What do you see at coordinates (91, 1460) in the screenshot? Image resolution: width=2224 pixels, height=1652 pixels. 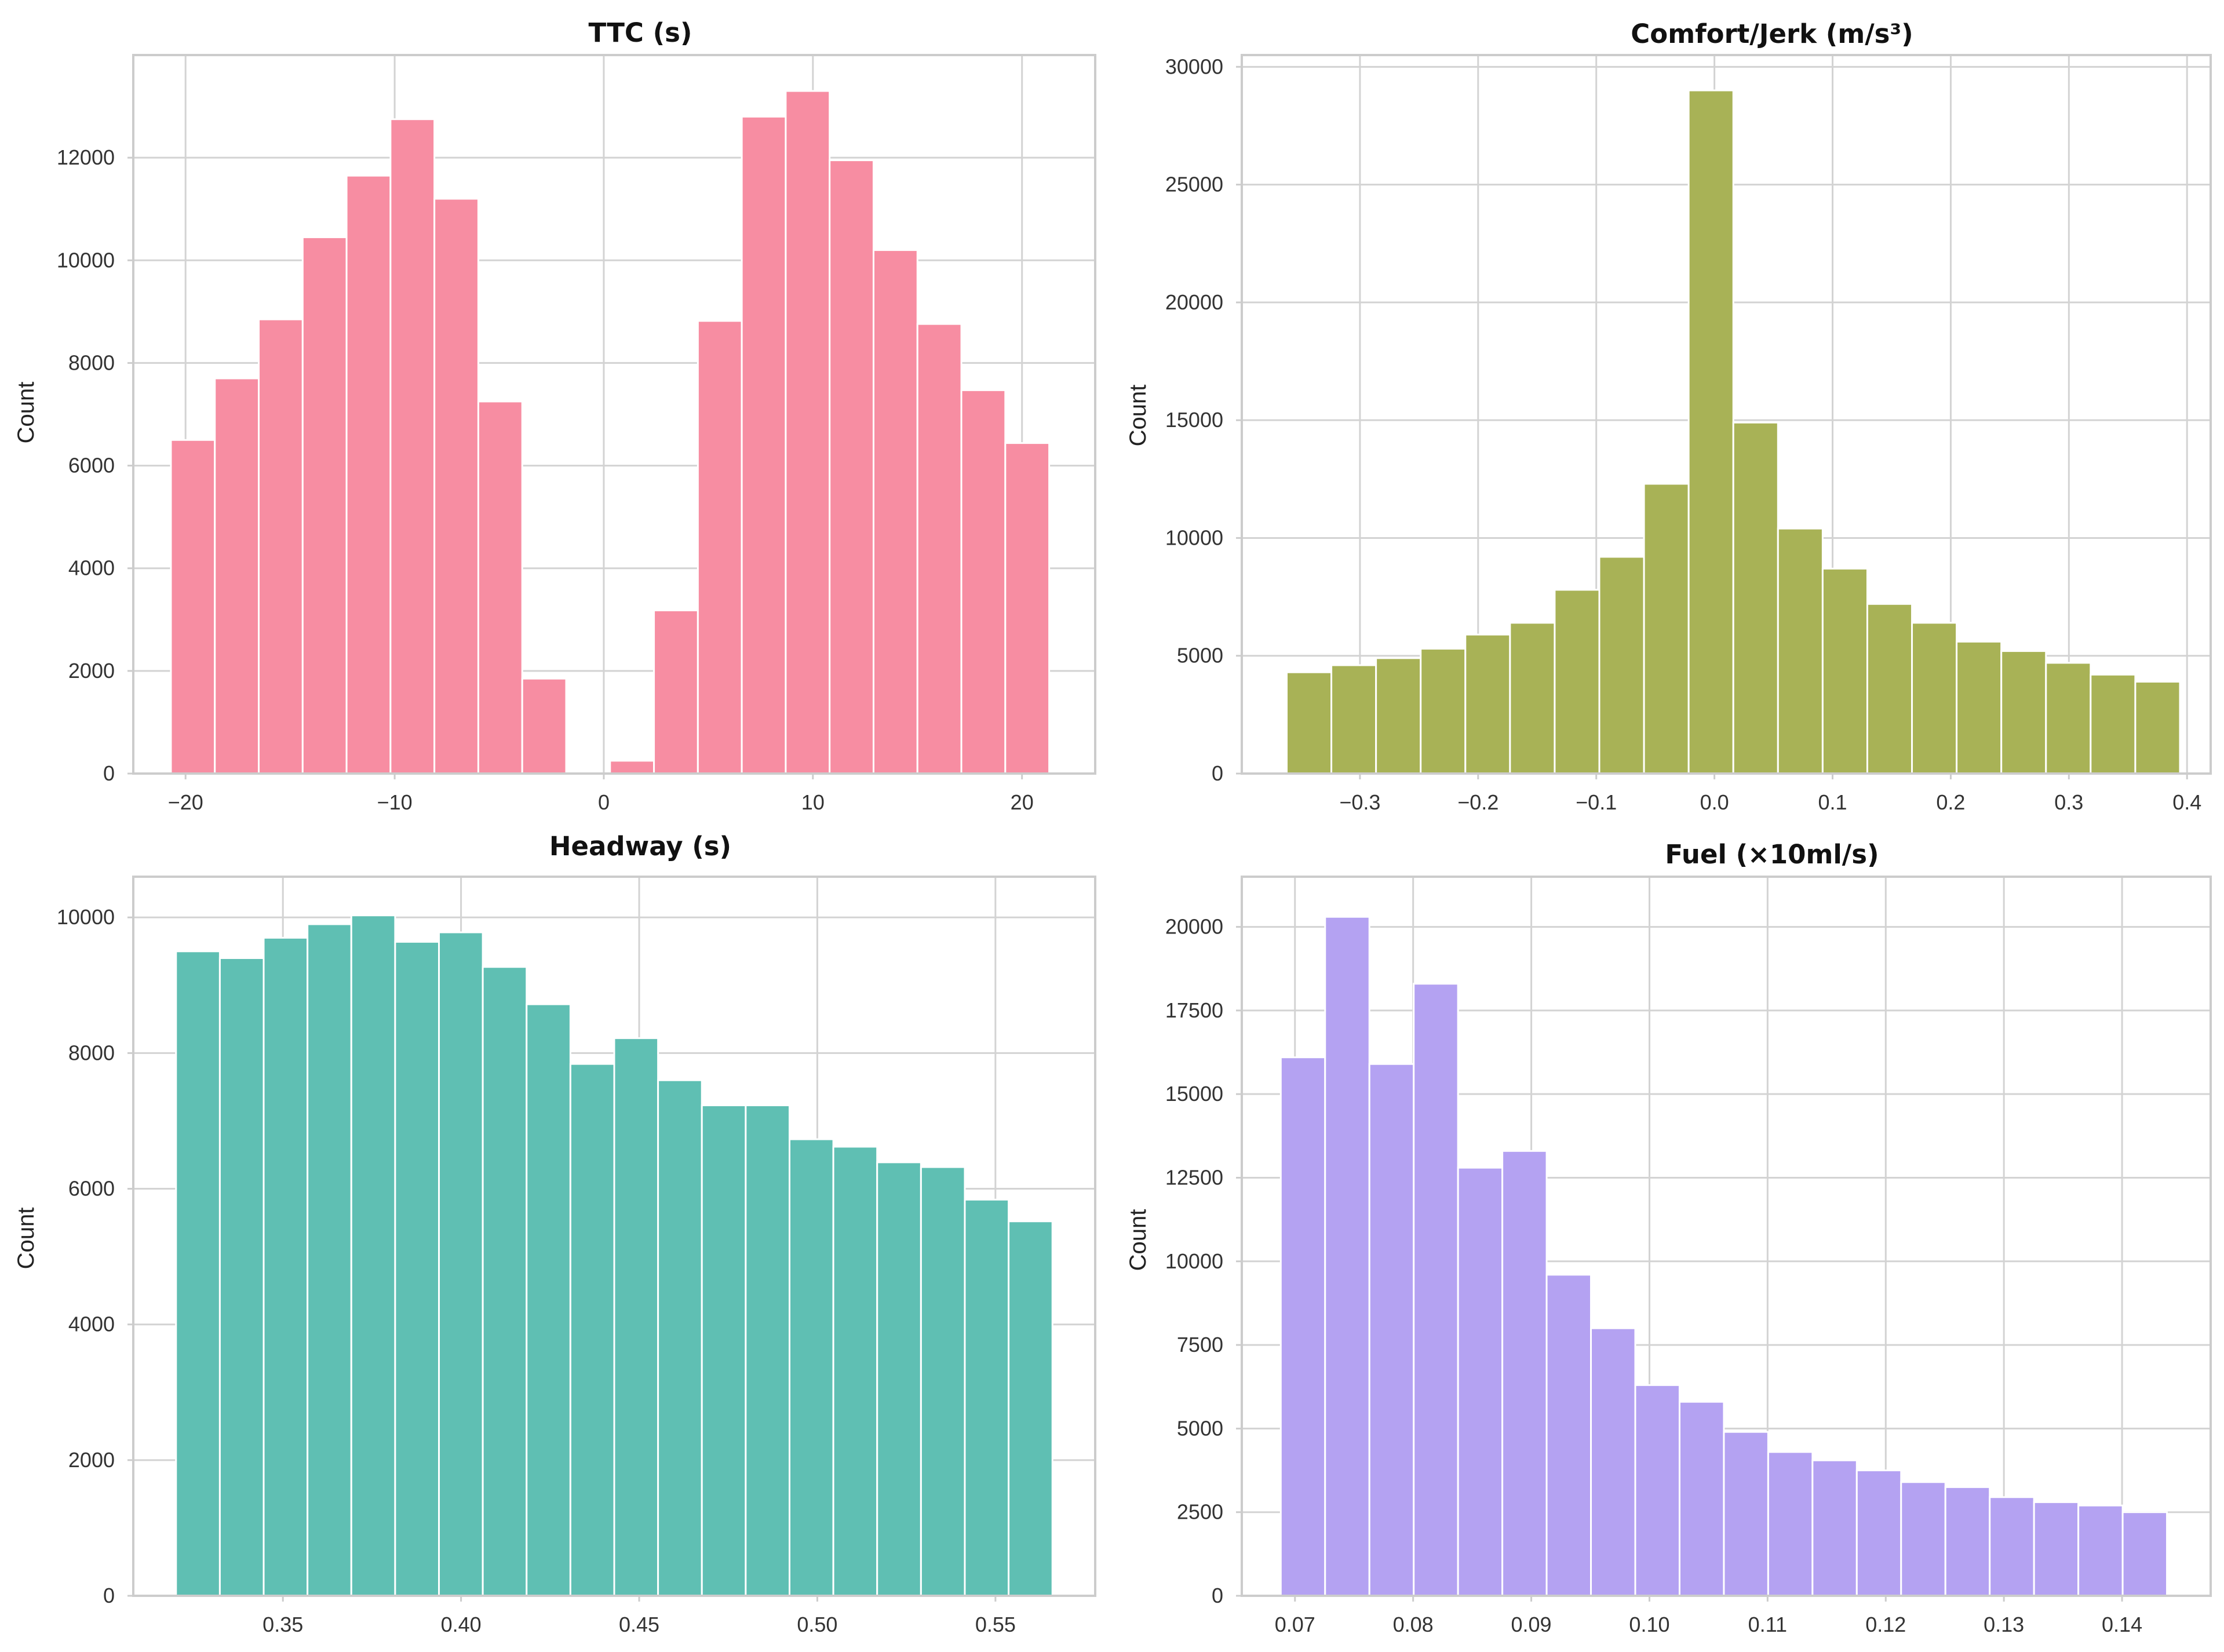 I see `y-tick-label: 2000` at bounding box center [91, 1460].